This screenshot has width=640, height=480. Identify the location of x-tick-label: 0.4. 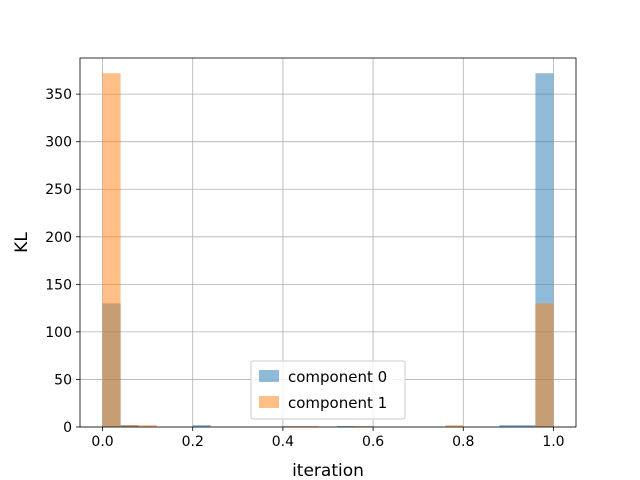
(283, 442).